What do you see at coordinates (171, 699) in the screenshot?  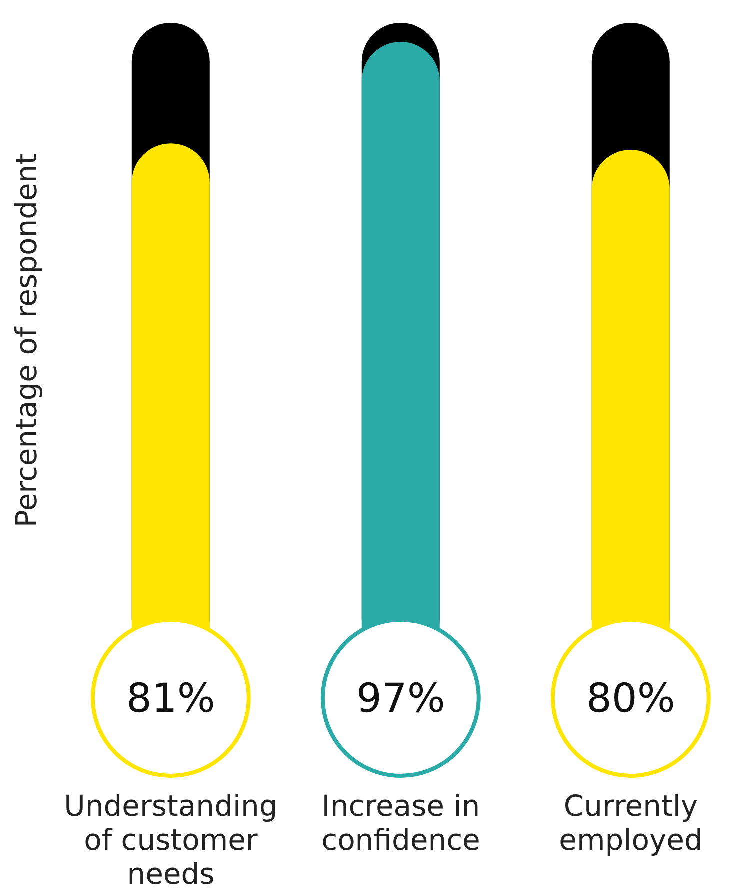 I see `data-label: 81%` at bounding box center [171, 699].